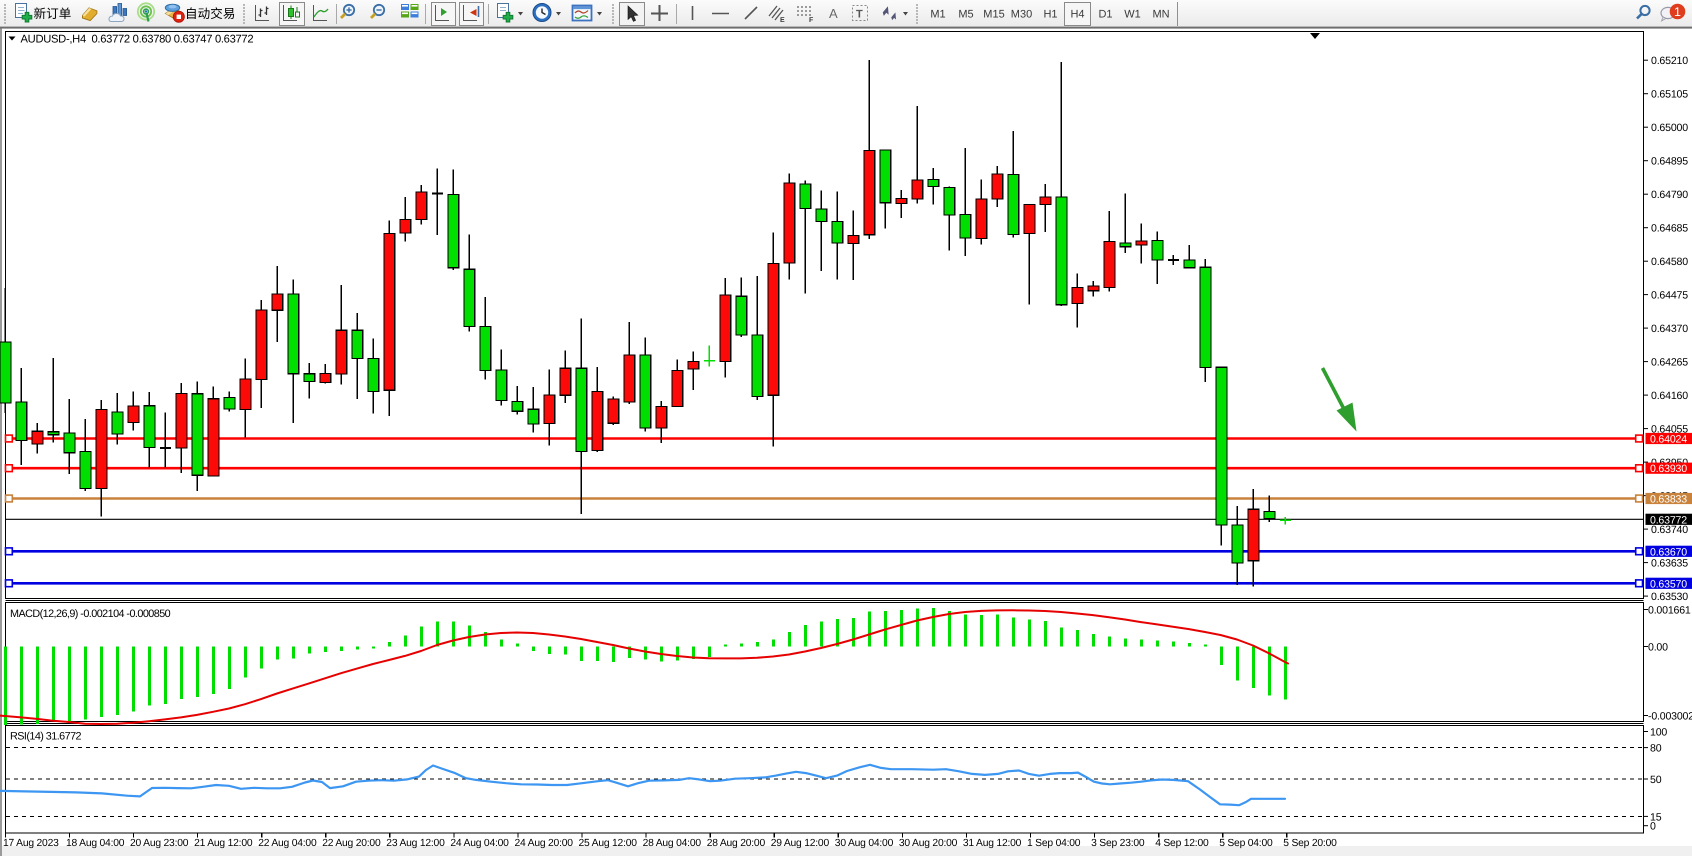 The image size is (1692, 856). What do you see at coordinates (1653, 827) in the screenshot?
I see `svg-text: 0` at bounding box center [1653, 827].